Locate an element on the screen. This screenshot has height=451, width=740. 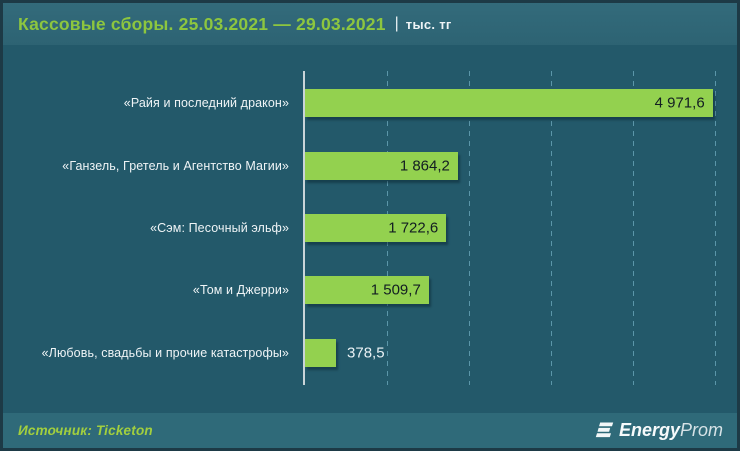
chart-title: Кассовые сборы. 25.03.2021 — 29.03.2021 is located at coordinates (202, 23).